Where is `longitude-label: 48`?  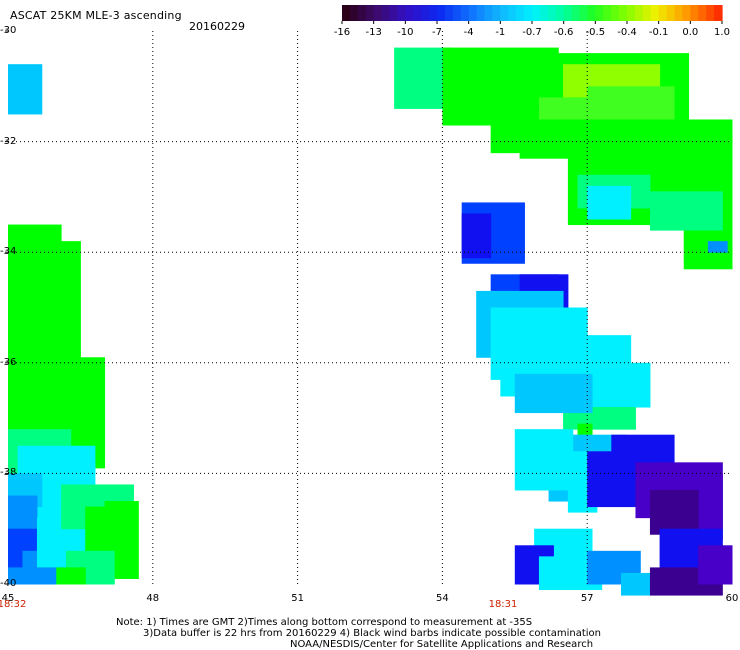 longitude-label: 48 is located at coordinates (153, 598).